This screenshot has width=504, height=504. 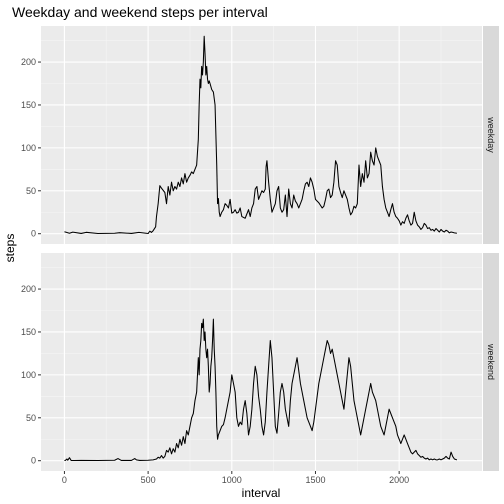 I want to click on facet-strip-label: weekday, so click(x=491, y=134).